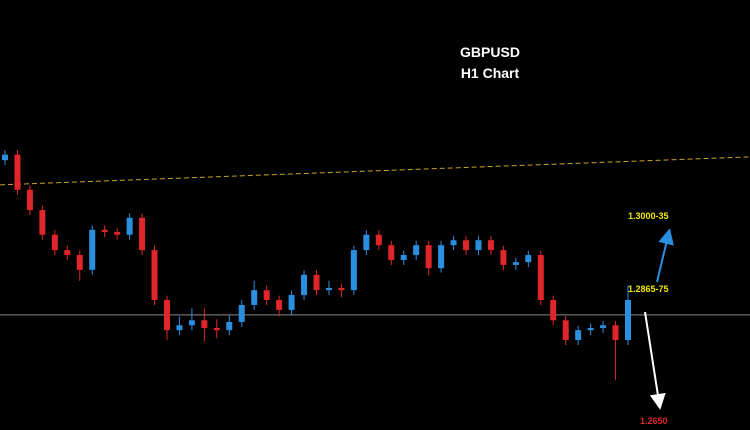  What do you see at coordinates (665, 255) in the screenshot?
I see `up-arrow` at bounding box center [665, 255].